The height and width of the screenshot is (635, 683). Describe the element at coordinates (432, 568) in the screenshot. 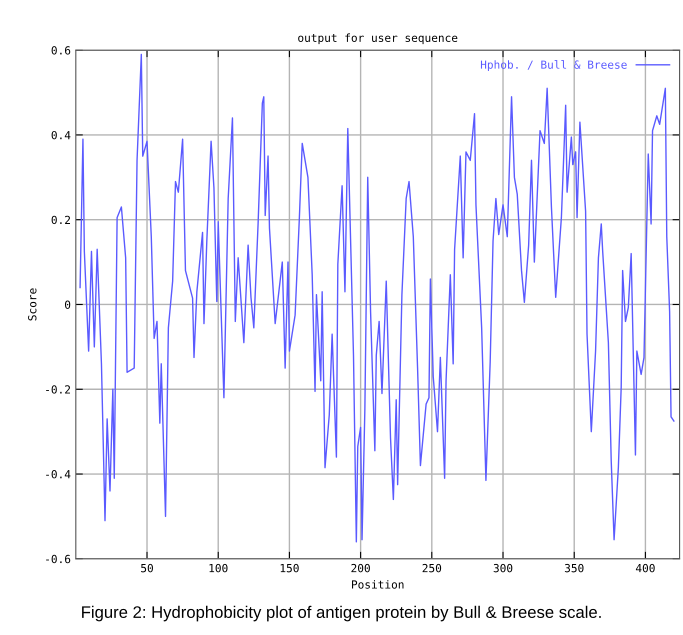

I see `x-tick-label: 250` at that location.